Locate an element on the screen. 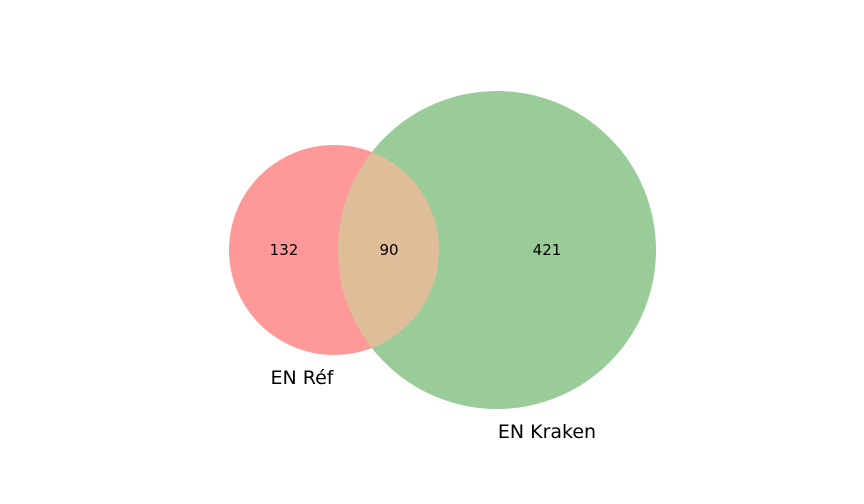 The height and width of the screenshot is (504, 864). set-b-only-count: 421 is located at coordinates (547, 250).